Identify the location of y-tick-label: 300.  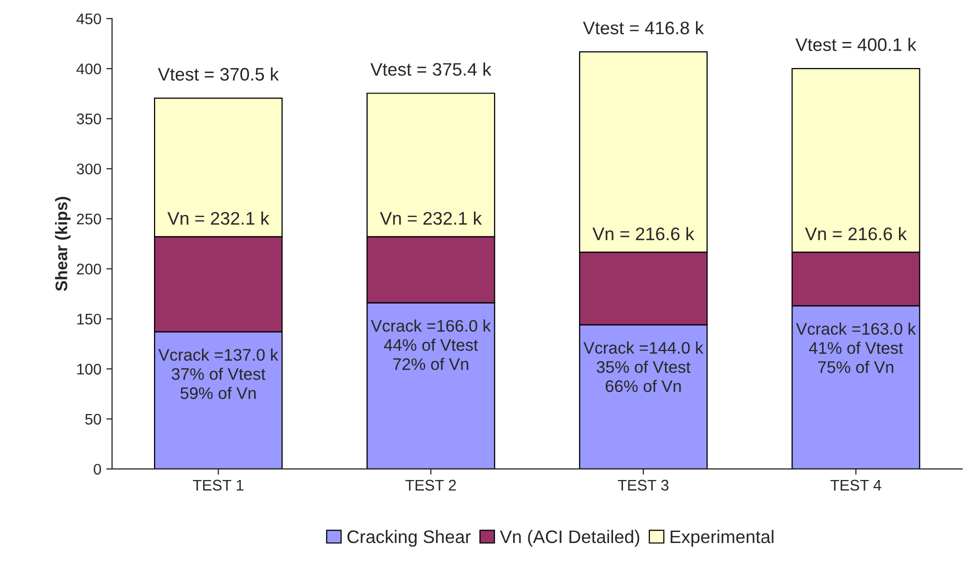
(89, 169).